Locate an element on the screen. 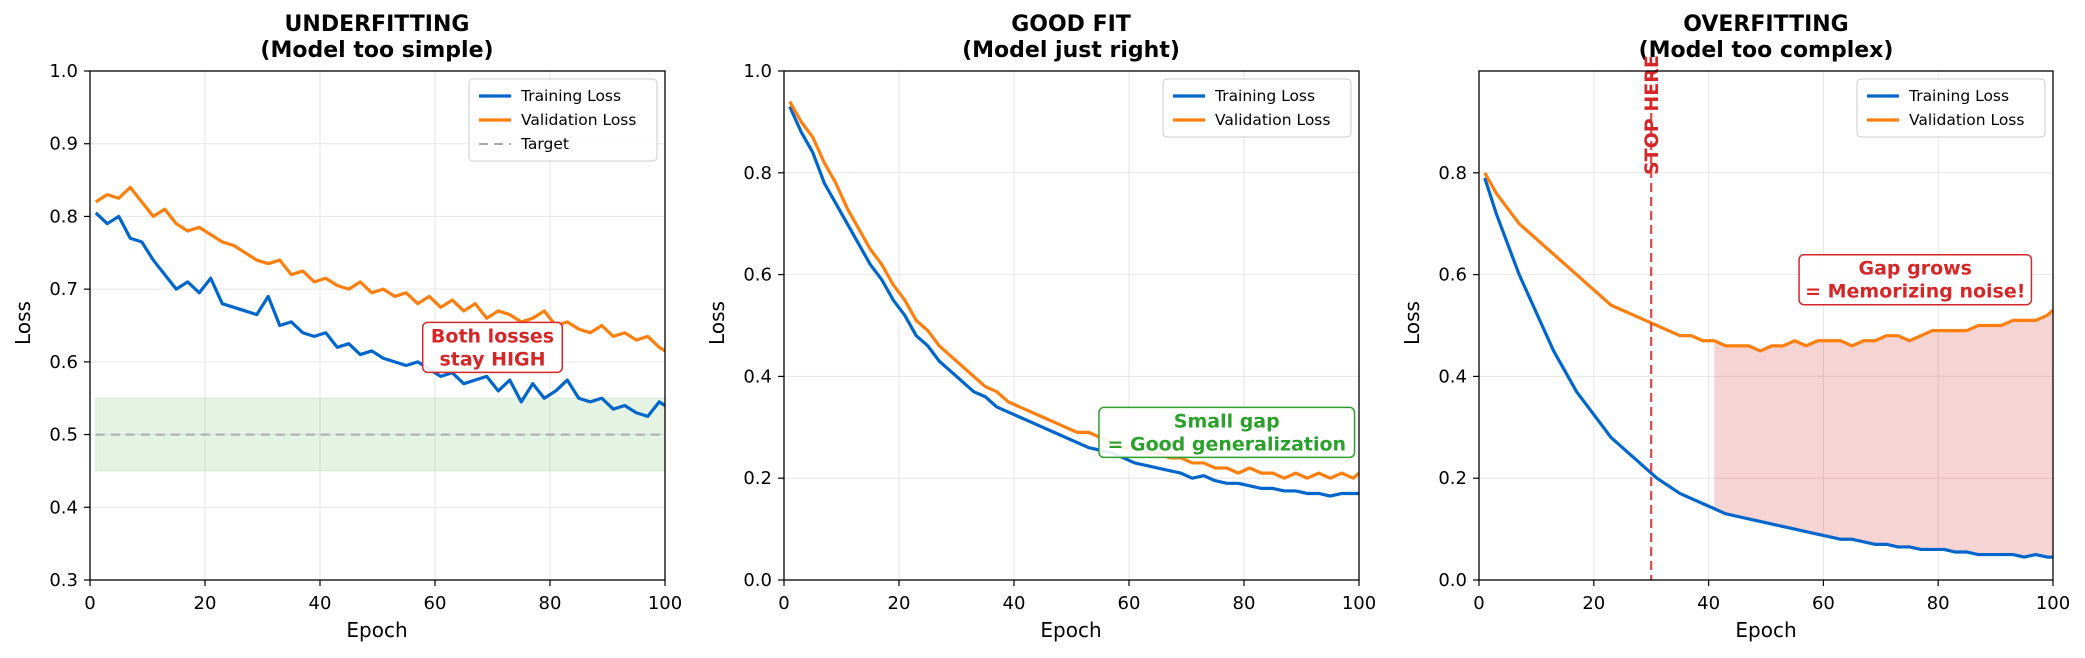 This screenshot has height=658, width=2085. legend-label: Target is located at coordinates (544, 144).